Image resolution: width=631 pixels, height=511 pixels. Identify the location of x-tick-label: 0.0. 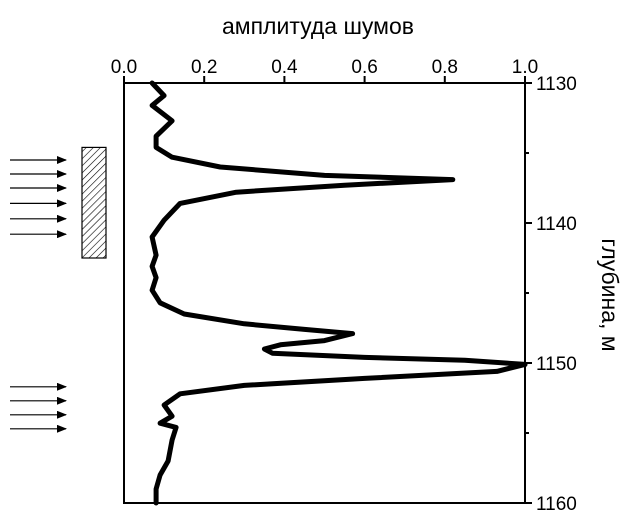
(124, 67).